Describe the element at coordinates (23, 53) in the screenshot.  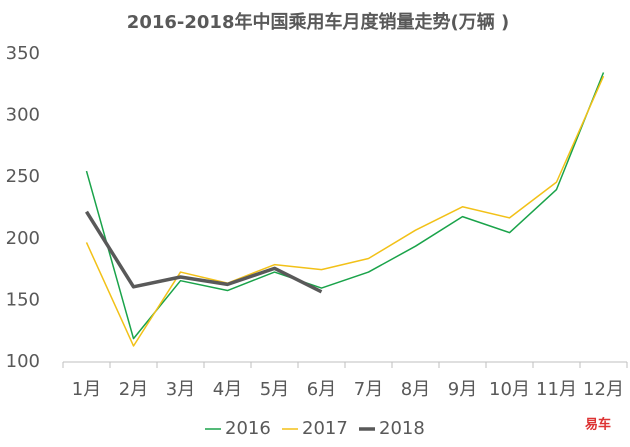
I see `y-tick-label: 350` at that location.